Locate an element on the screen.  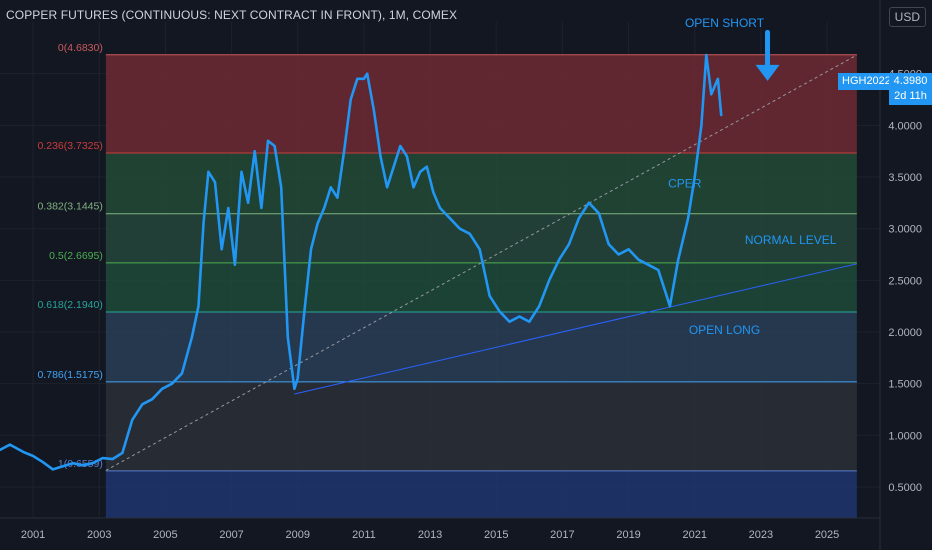
fib-level-label: 0.786(1.5175) is located at coordinates (69, 375).